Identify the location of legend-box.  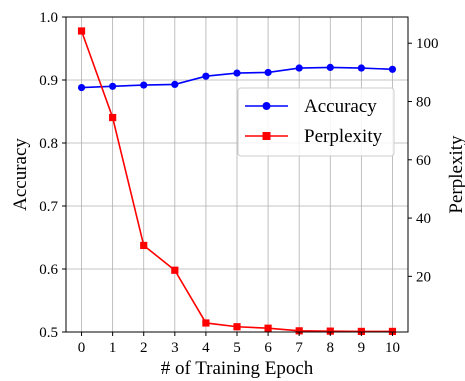
(316, 122).